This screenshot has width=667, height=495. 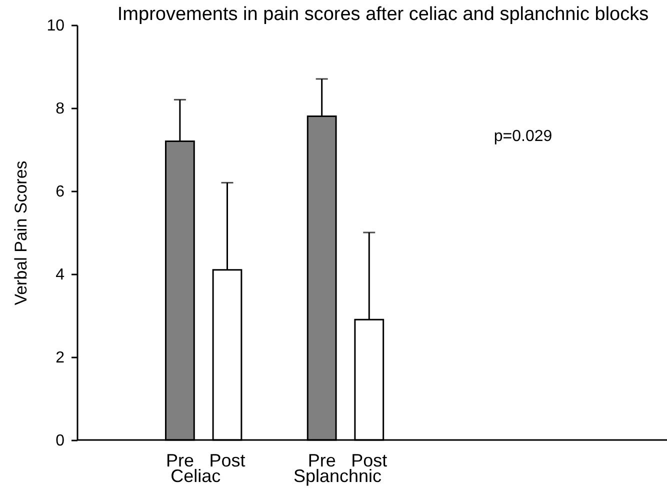 I want to click on chart-title: Improvements in pain scores after celiac and splanchnic blocks, so click(x=383, y=14).